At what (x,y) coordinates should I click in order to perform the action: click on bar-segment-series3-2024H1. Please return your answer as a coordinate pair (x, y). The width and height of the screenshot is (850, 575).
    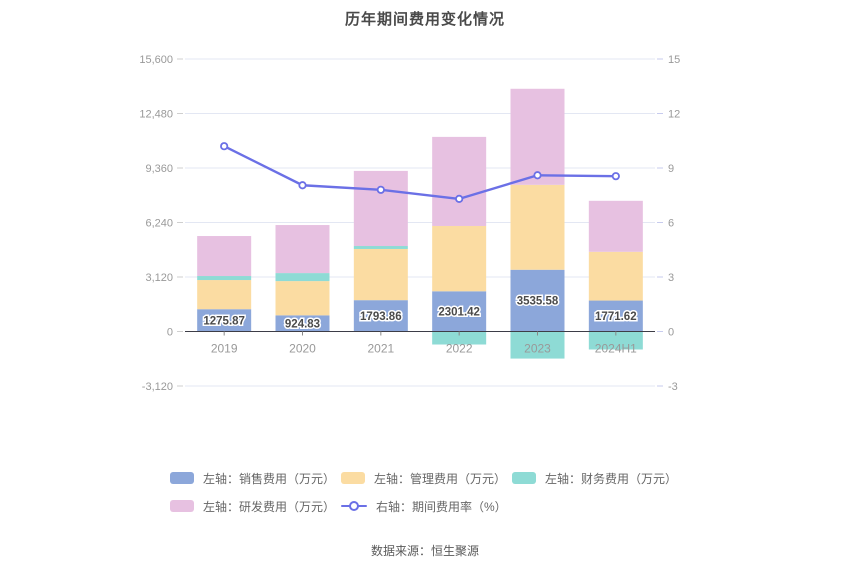
    Looking at the image, I should click on (615, 226).